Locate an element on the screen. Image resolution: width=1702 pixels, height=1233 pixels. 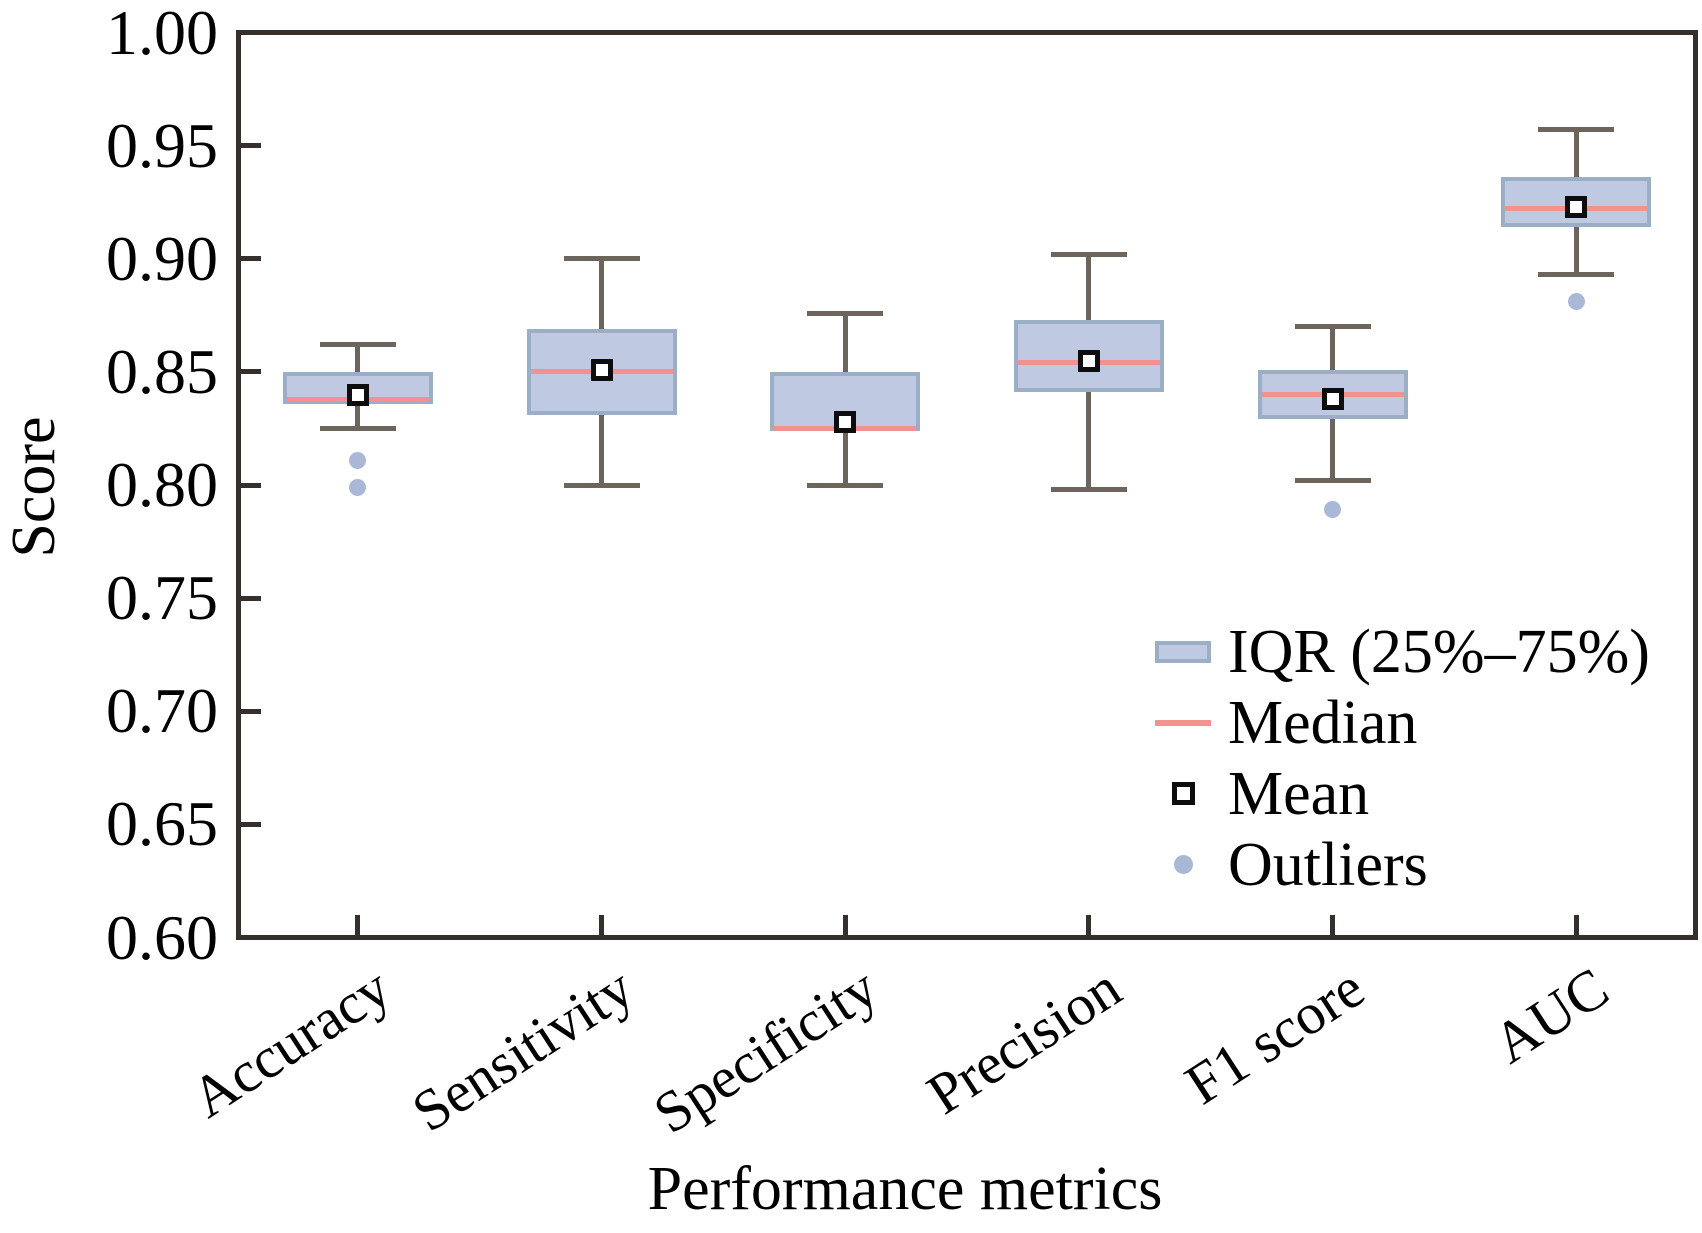
whisker-upper-f1-score is located at coordinates (1332, 348).